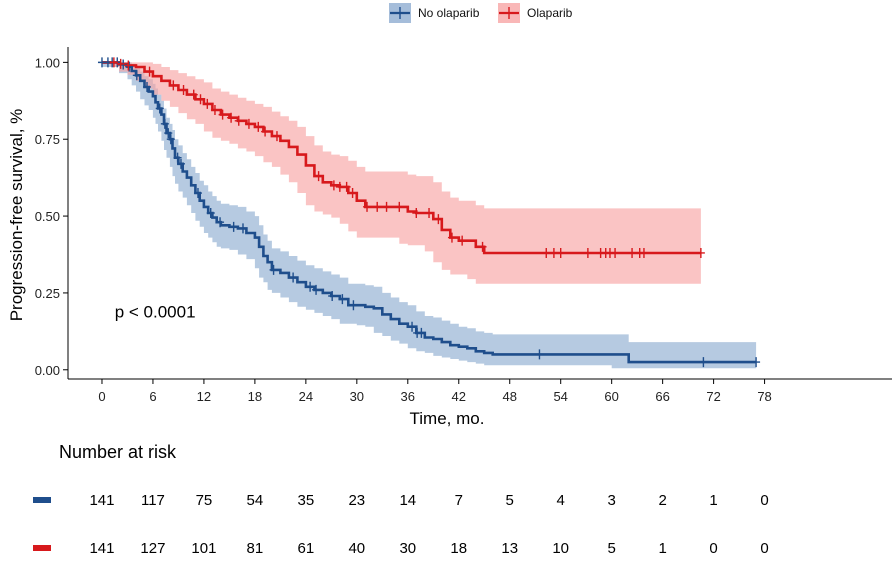 This screenshot has height=562, width=896. What do you see at coordinates (459, 500) in the screenshot?
I see `risk-count: 7` at bounding box center [459, 500].